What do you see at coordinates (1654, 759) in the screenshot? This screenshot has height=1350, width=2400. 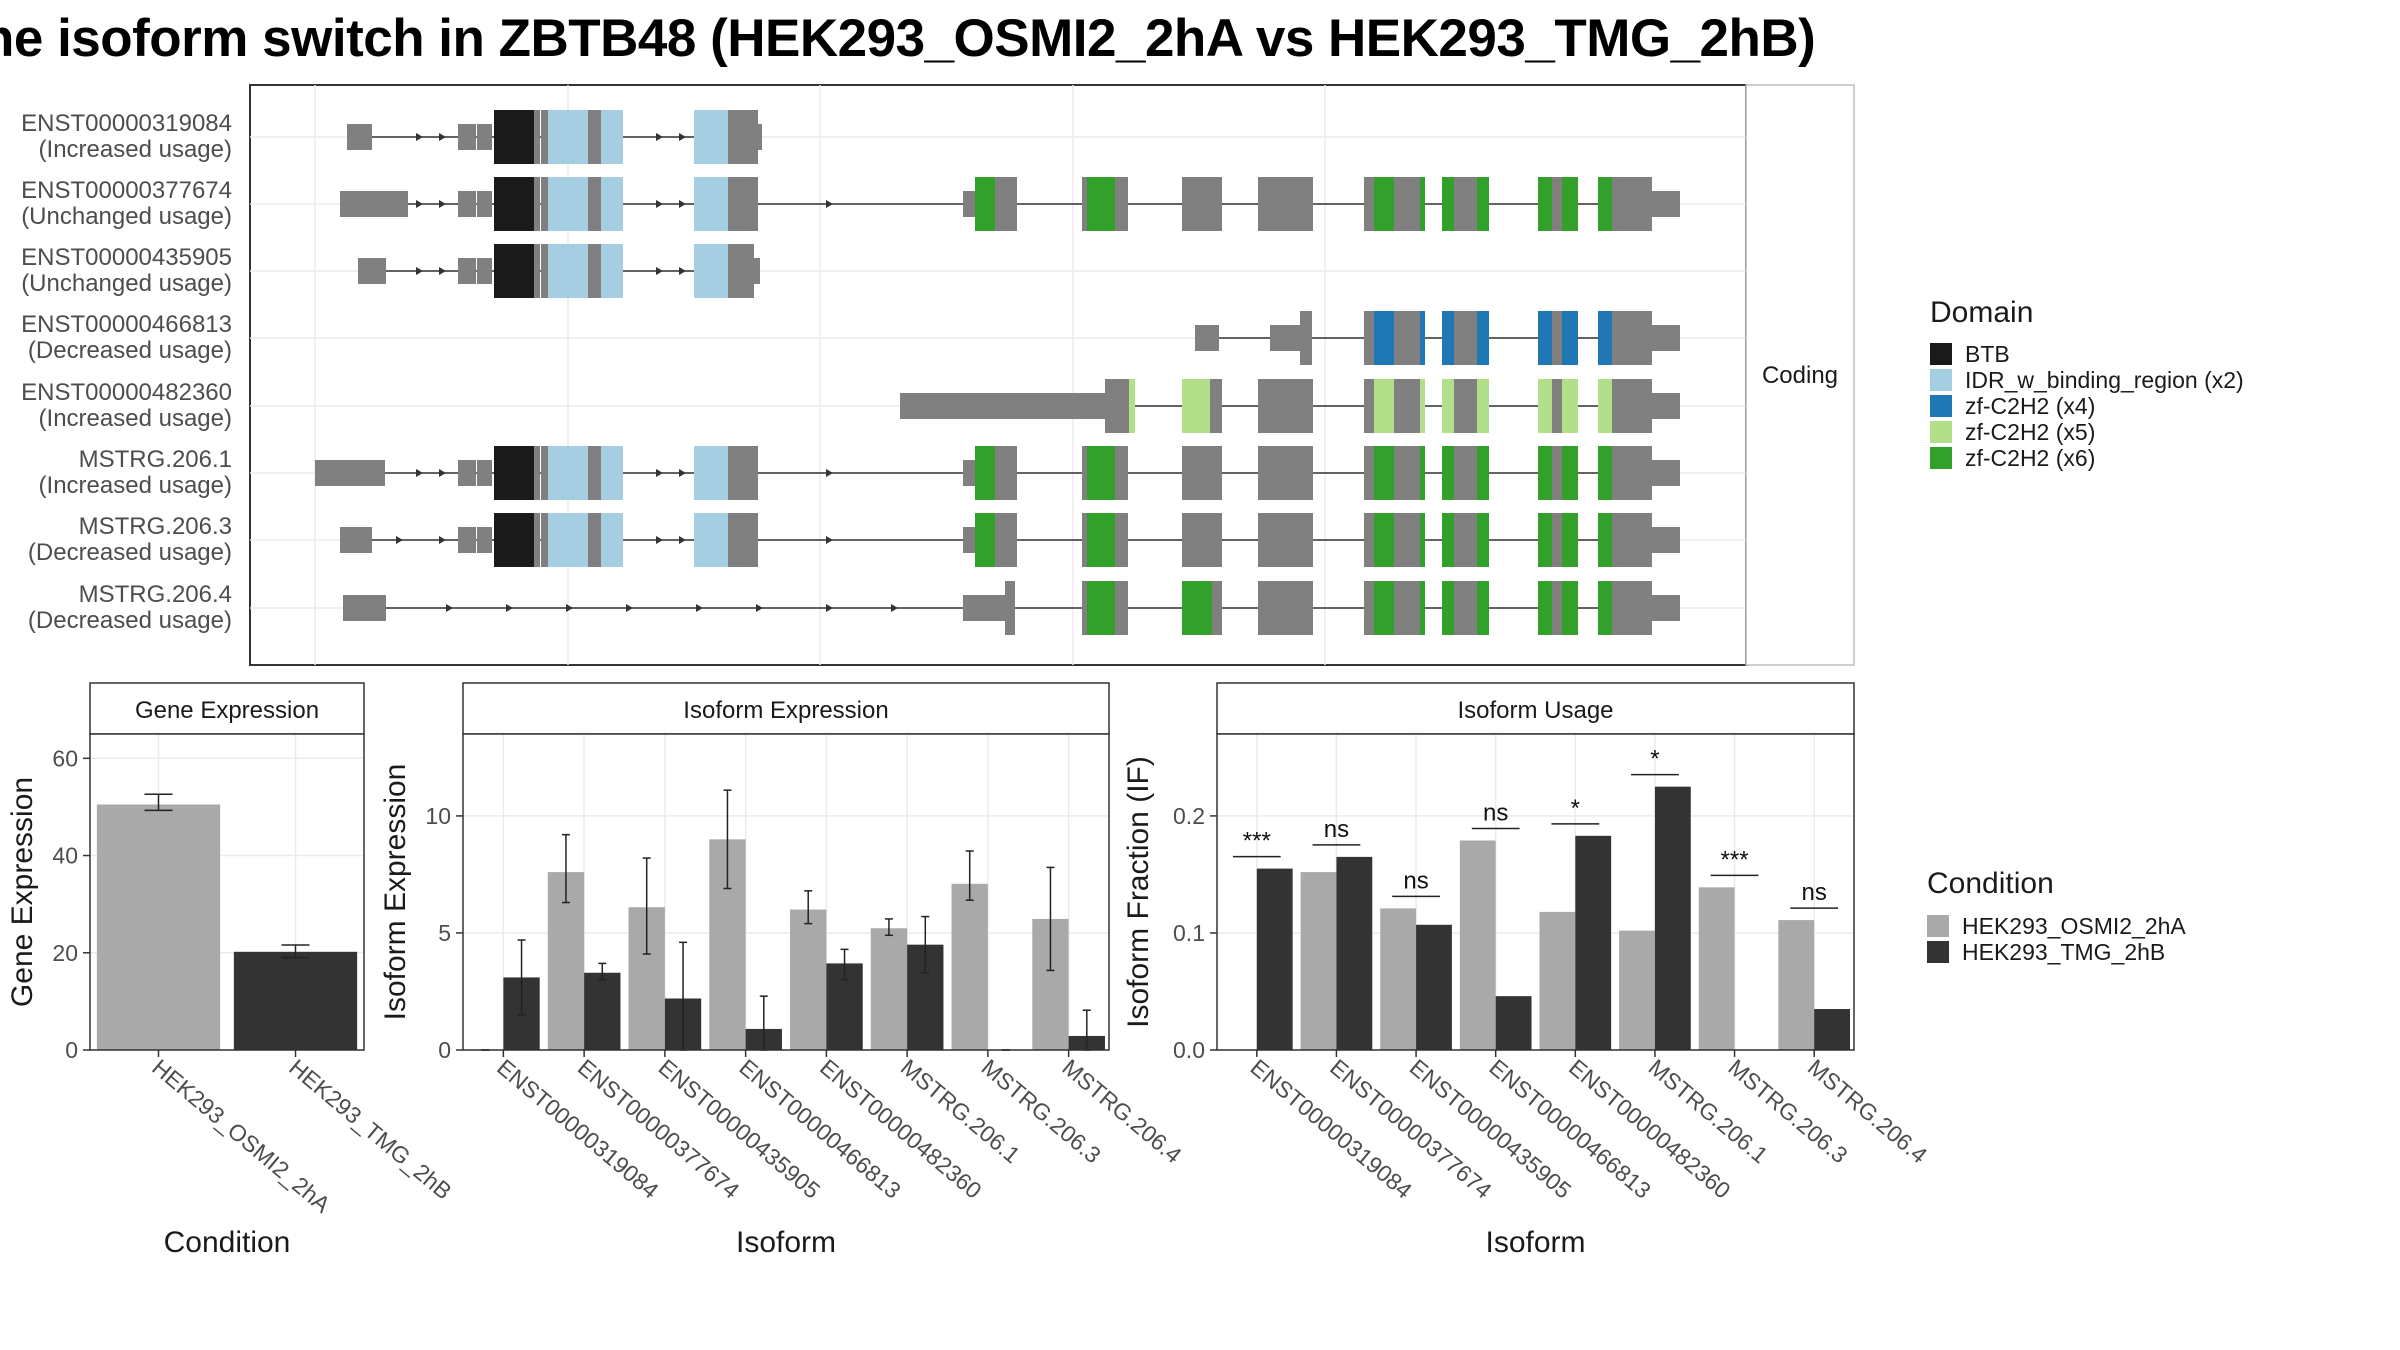 I see `significance-label: *` at bounding box center [1654, 759].